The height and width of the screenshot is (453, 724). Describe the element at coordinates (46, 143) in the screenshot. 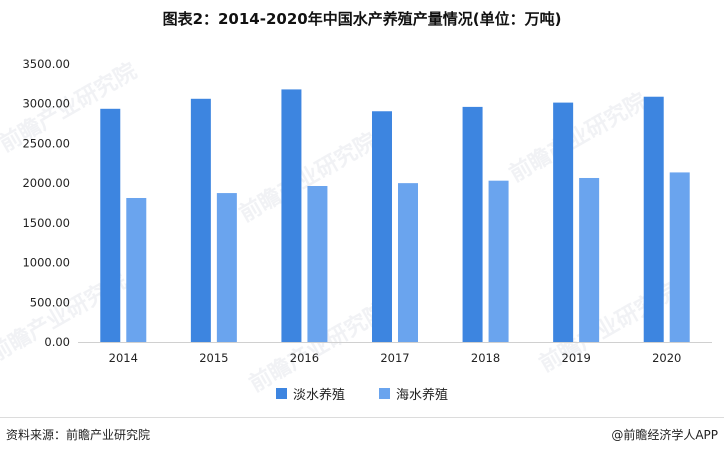

I see `y-tick-label: 2500.00` at that location.